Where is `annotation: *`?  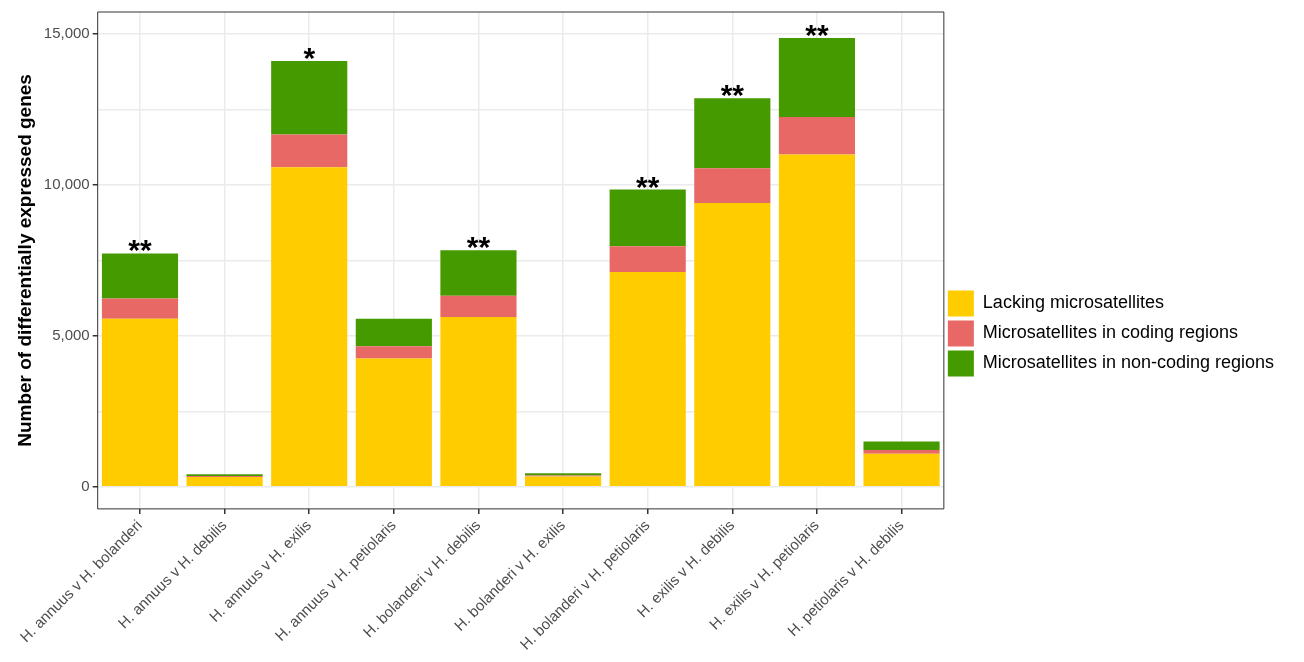 annotation: * is located at coordinates (309, 57).